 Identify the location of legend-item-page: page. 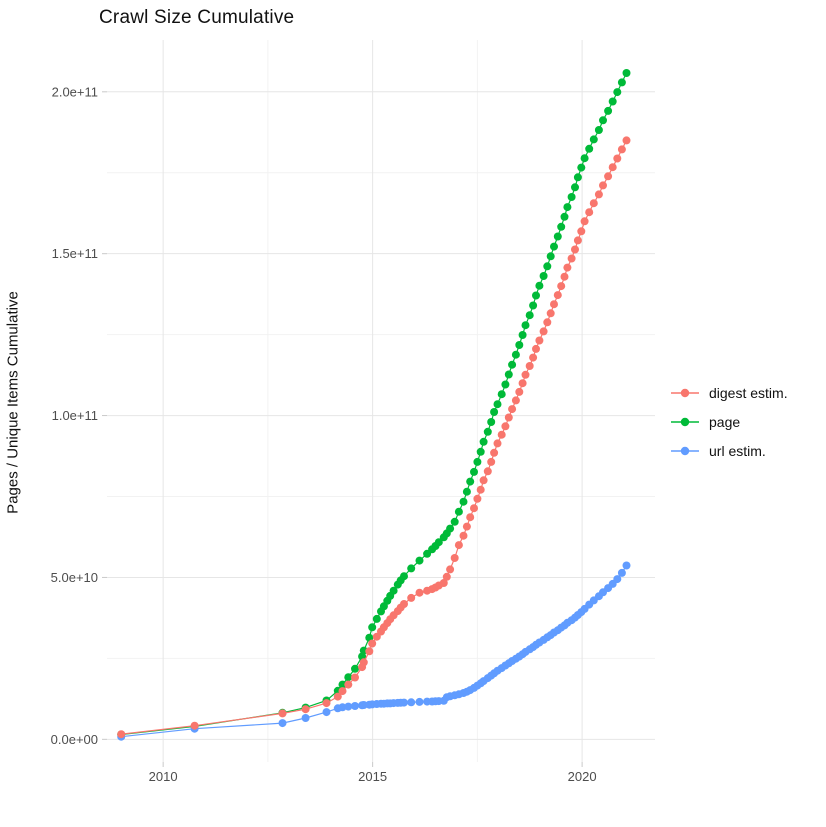
(729, 421).